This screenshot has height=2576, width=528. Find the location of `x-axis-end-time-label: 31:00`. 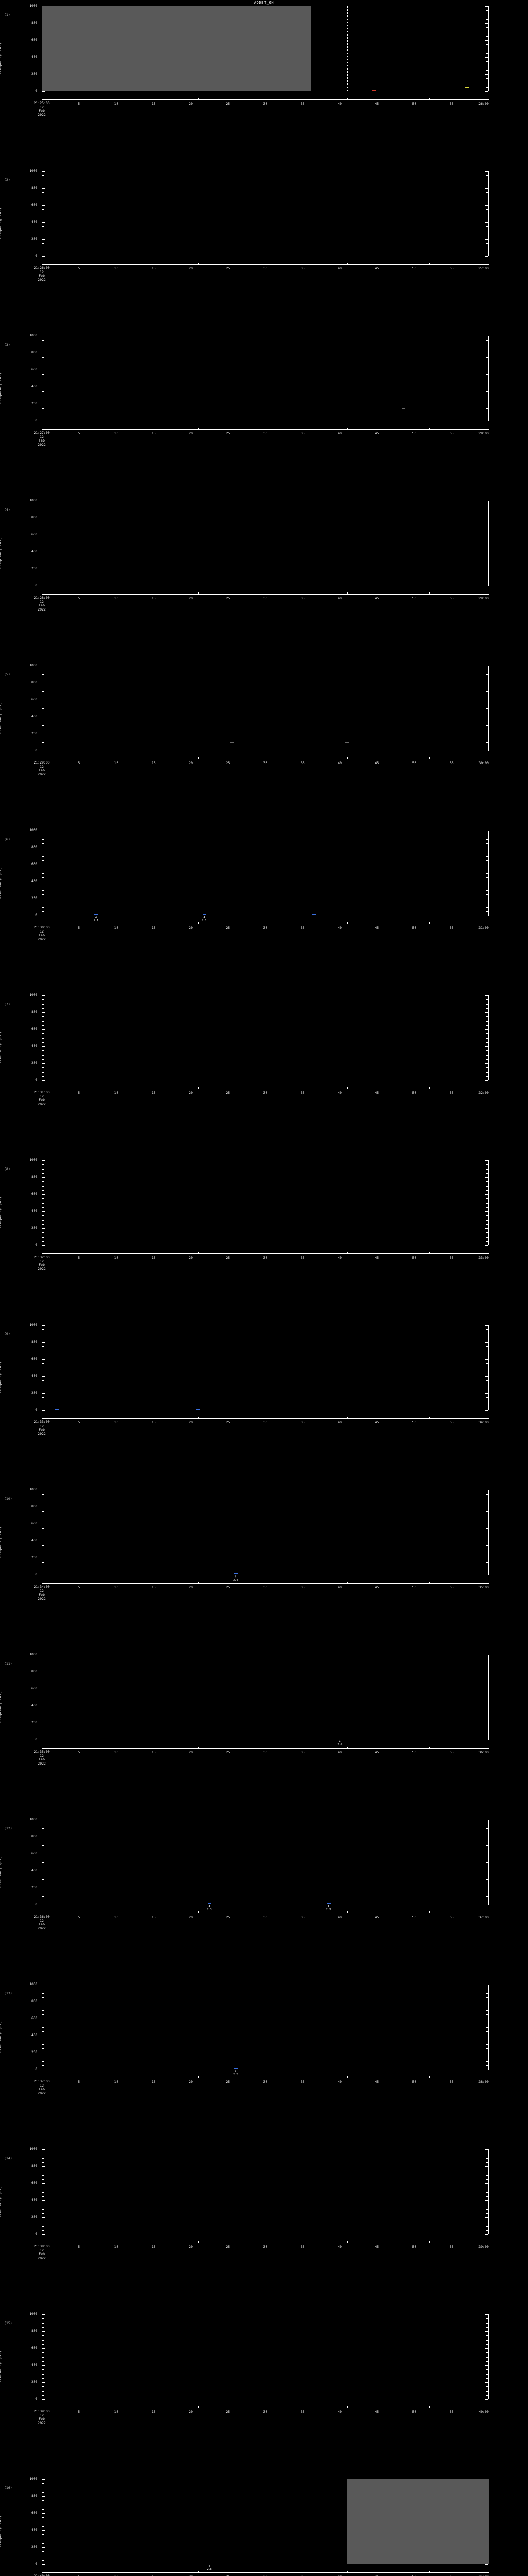

x-axis-end-time-label: 31:00 is located at coordinates (483, 928).